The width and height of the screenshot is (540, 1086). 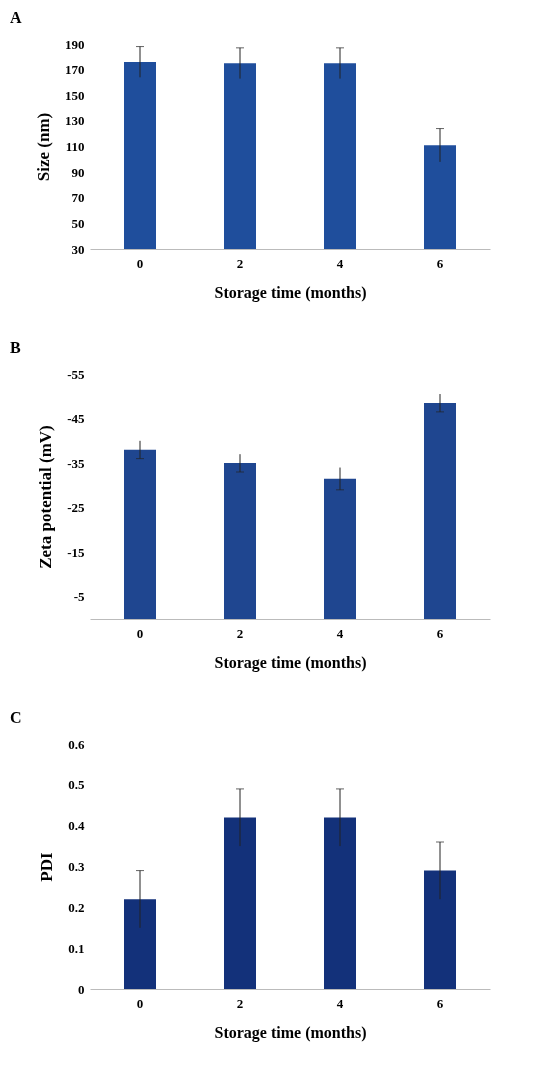 What do you see at coordinates (76, 419) in the screenshot?
I see `y-tick-label: -45` at bounding box center [76, 419].